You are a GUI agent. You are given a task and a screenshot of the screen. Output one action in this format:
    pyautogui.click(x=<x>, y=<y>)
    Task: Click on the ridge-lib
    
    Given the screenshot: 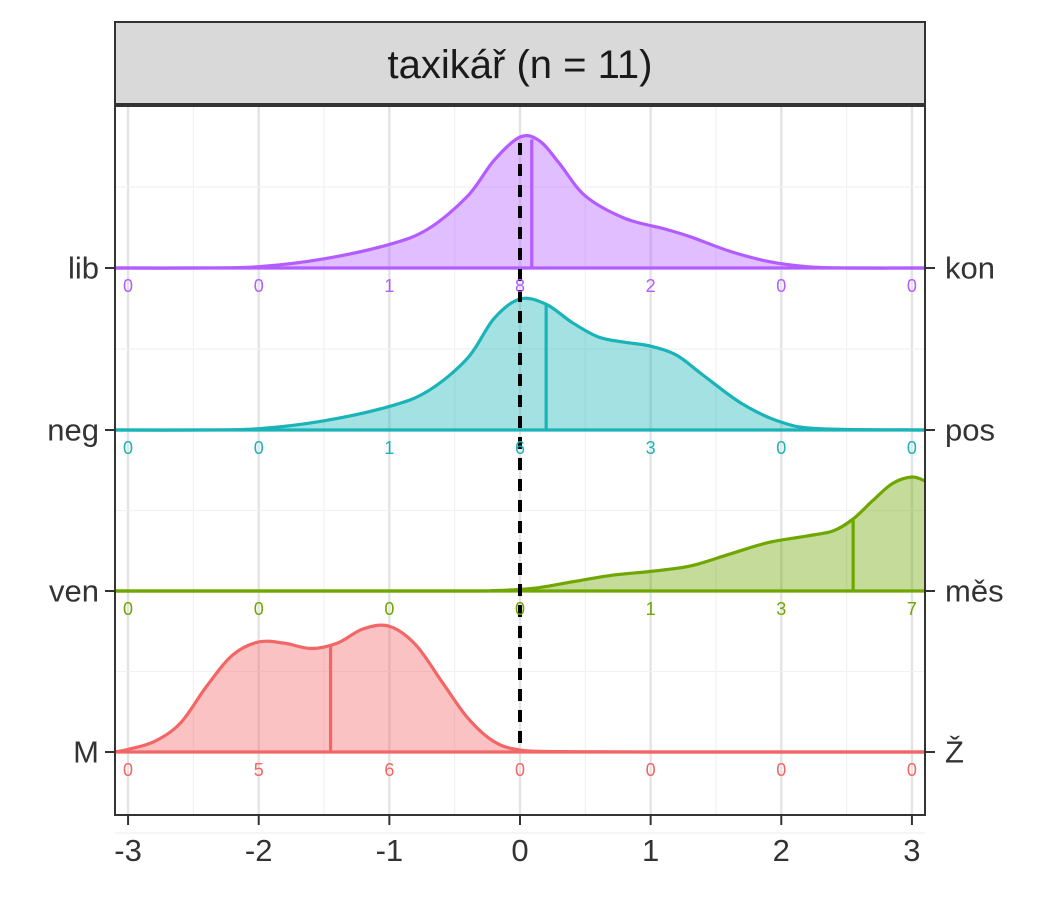 What is the action you would take?
    pyautogui.click(x=520, y=202)
    